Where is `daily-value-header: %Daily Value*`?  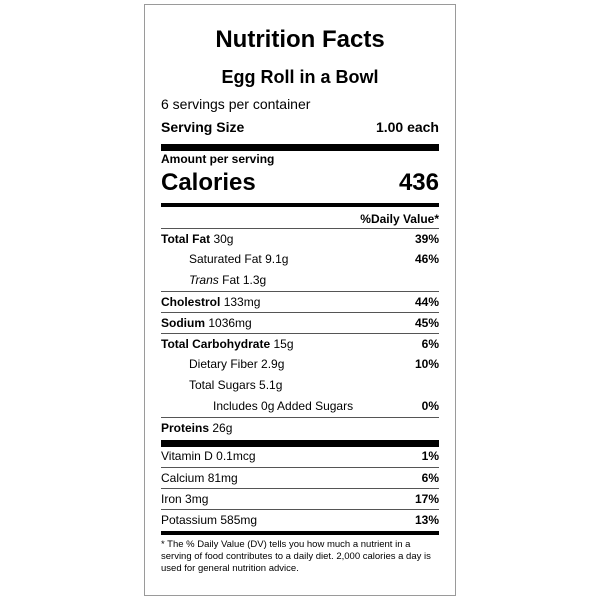 daily-value-header: %Daily Value* is located at coordinates (399, 219).